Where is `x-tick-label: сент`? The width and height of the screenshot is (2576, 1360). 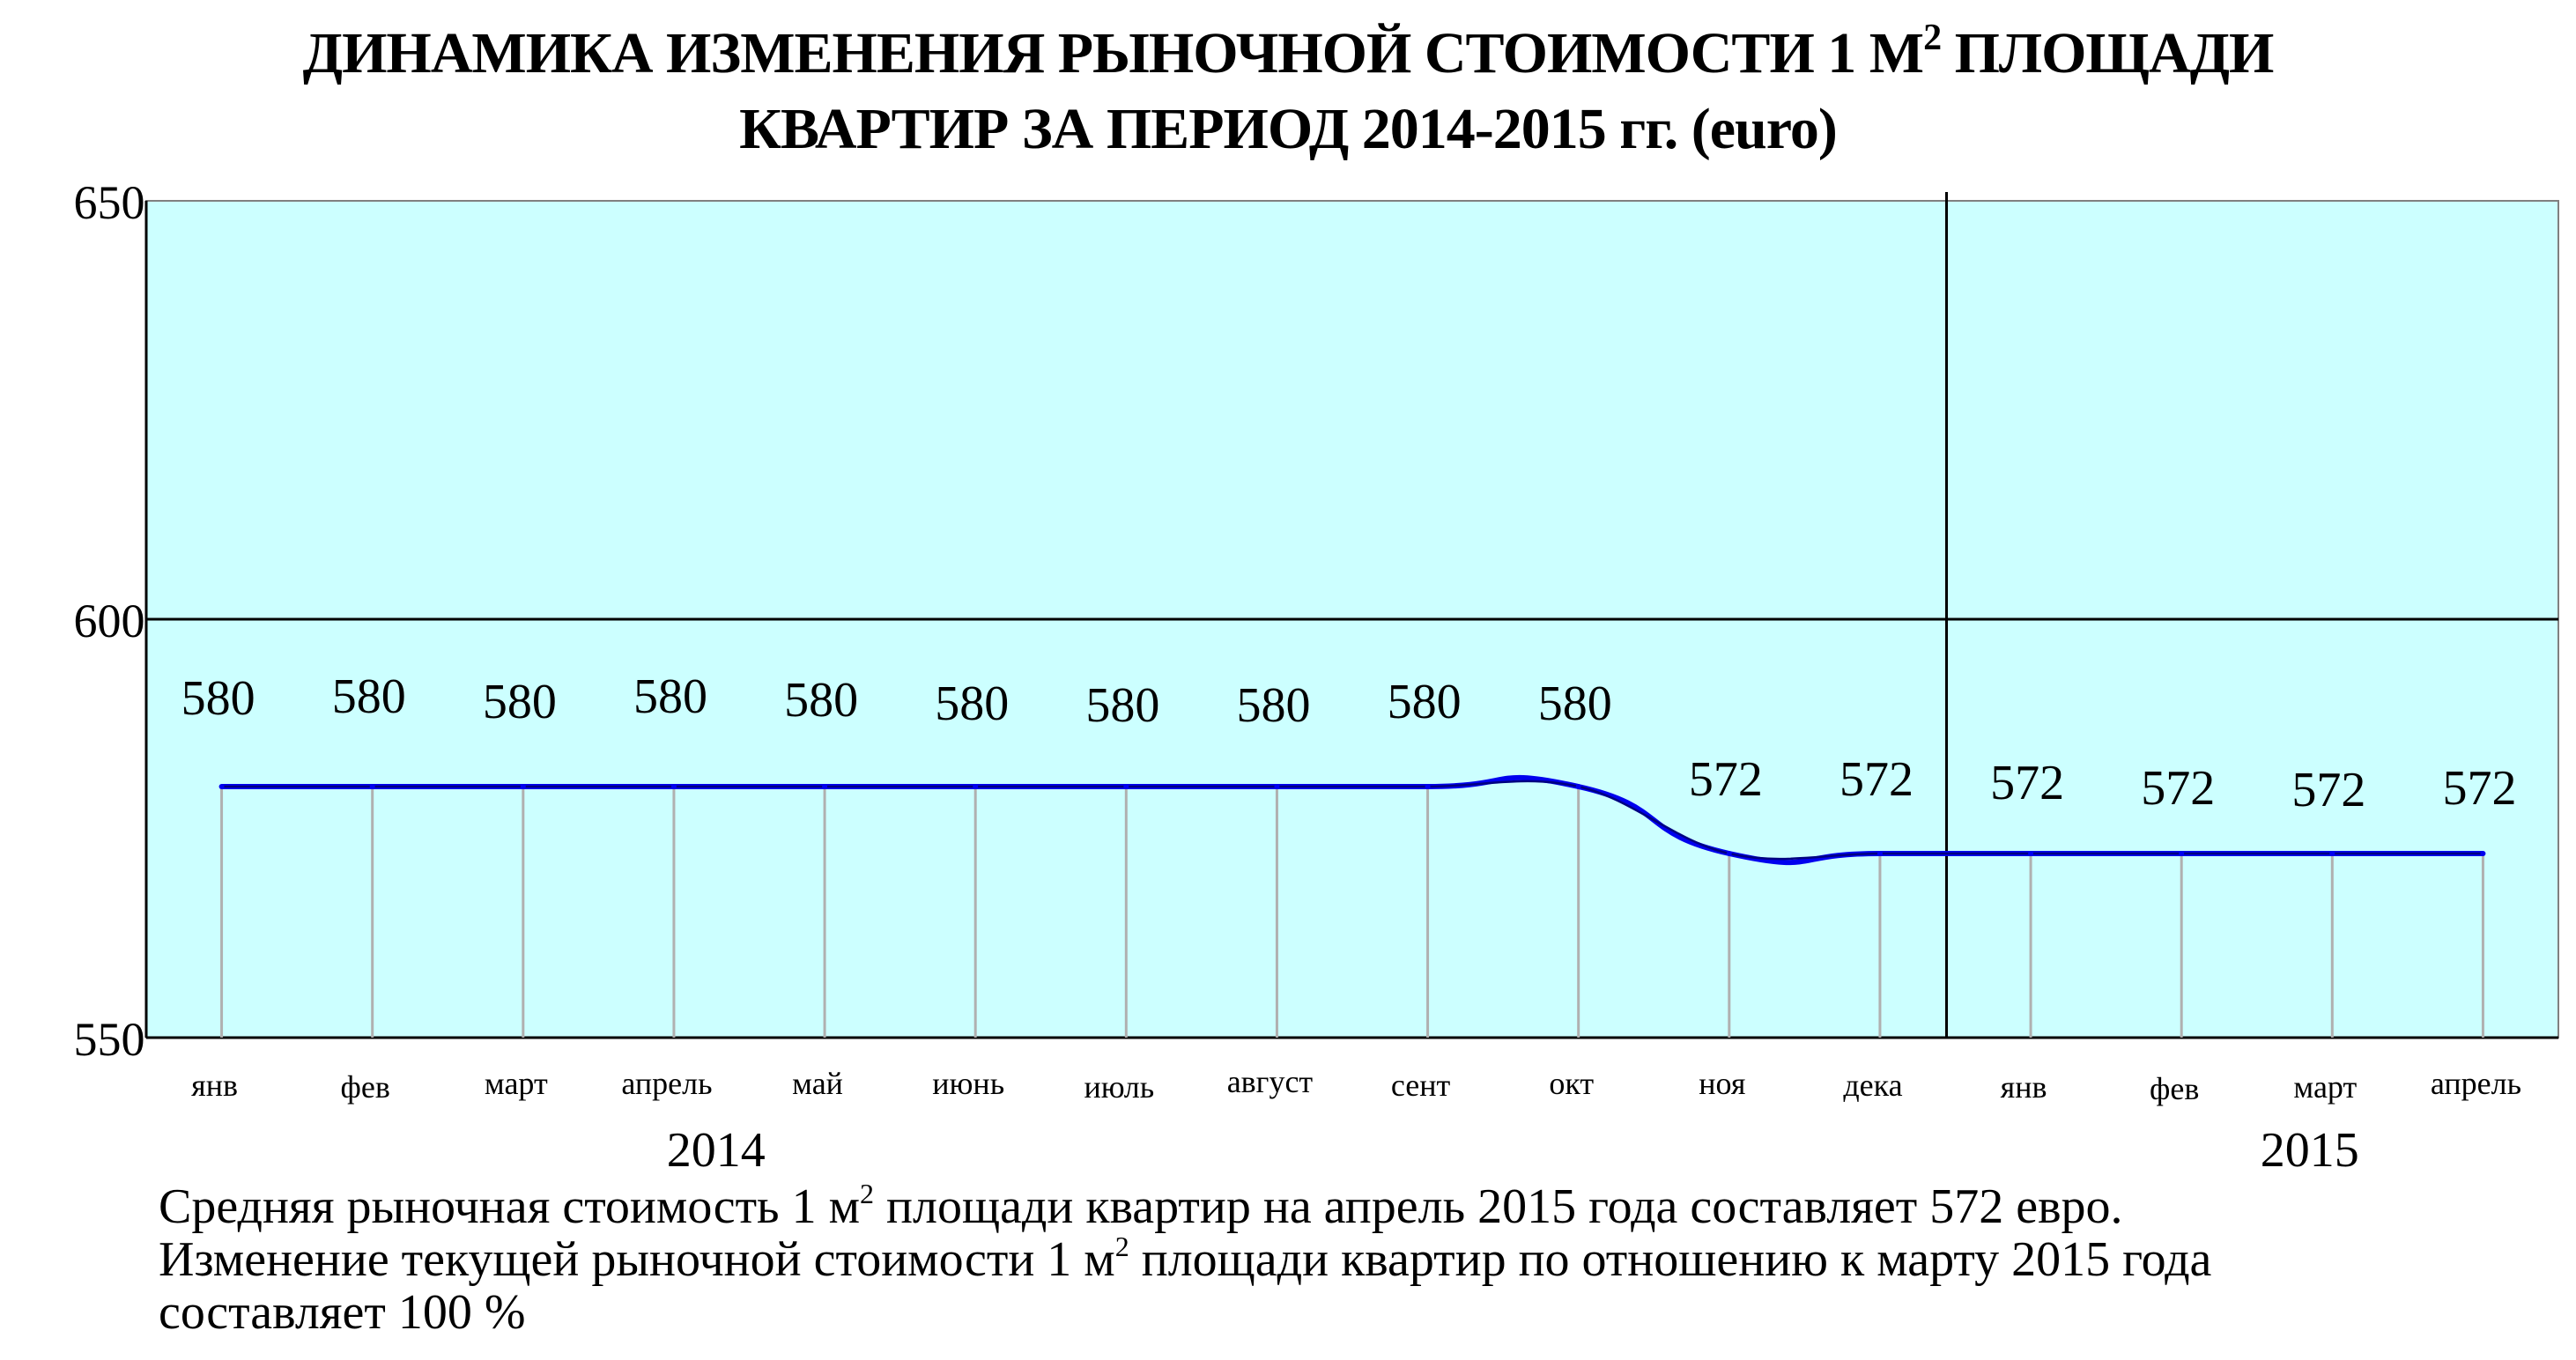
x-tick-label: сент is located at coordinates (1421, 1085).